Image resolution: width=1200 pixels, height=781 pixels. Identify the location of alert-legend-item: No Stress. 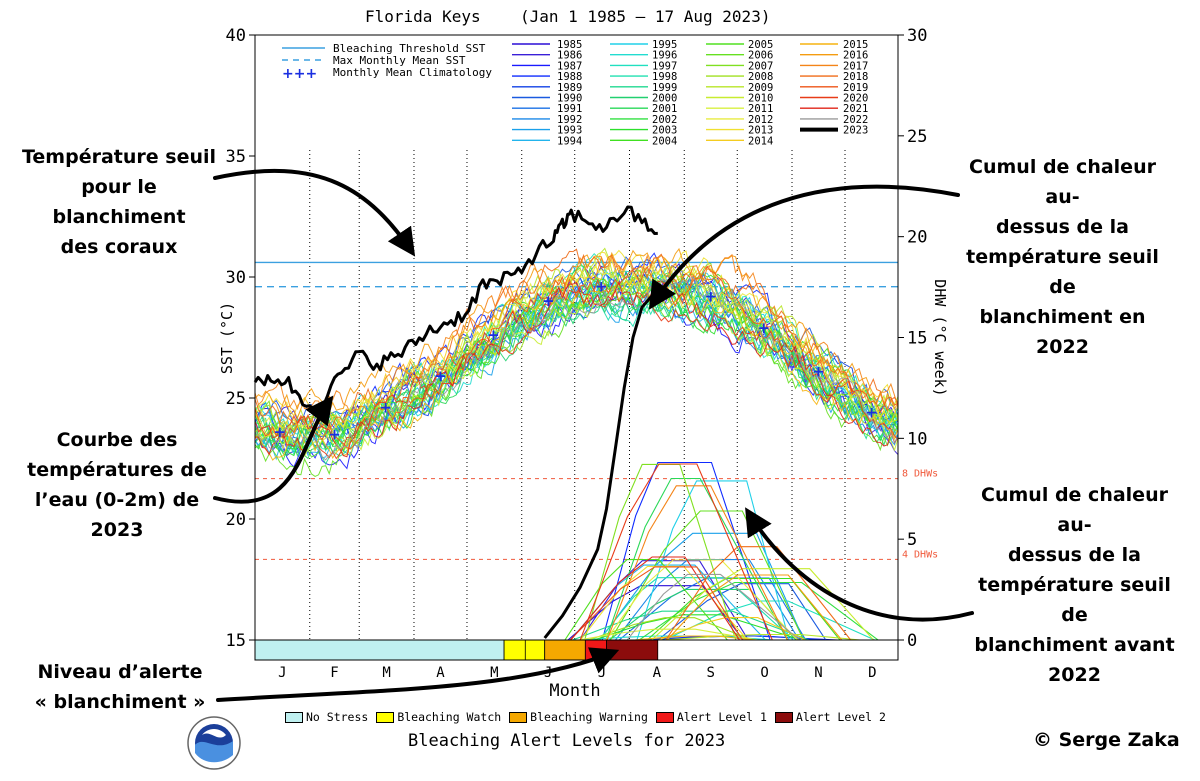
(326, 717).